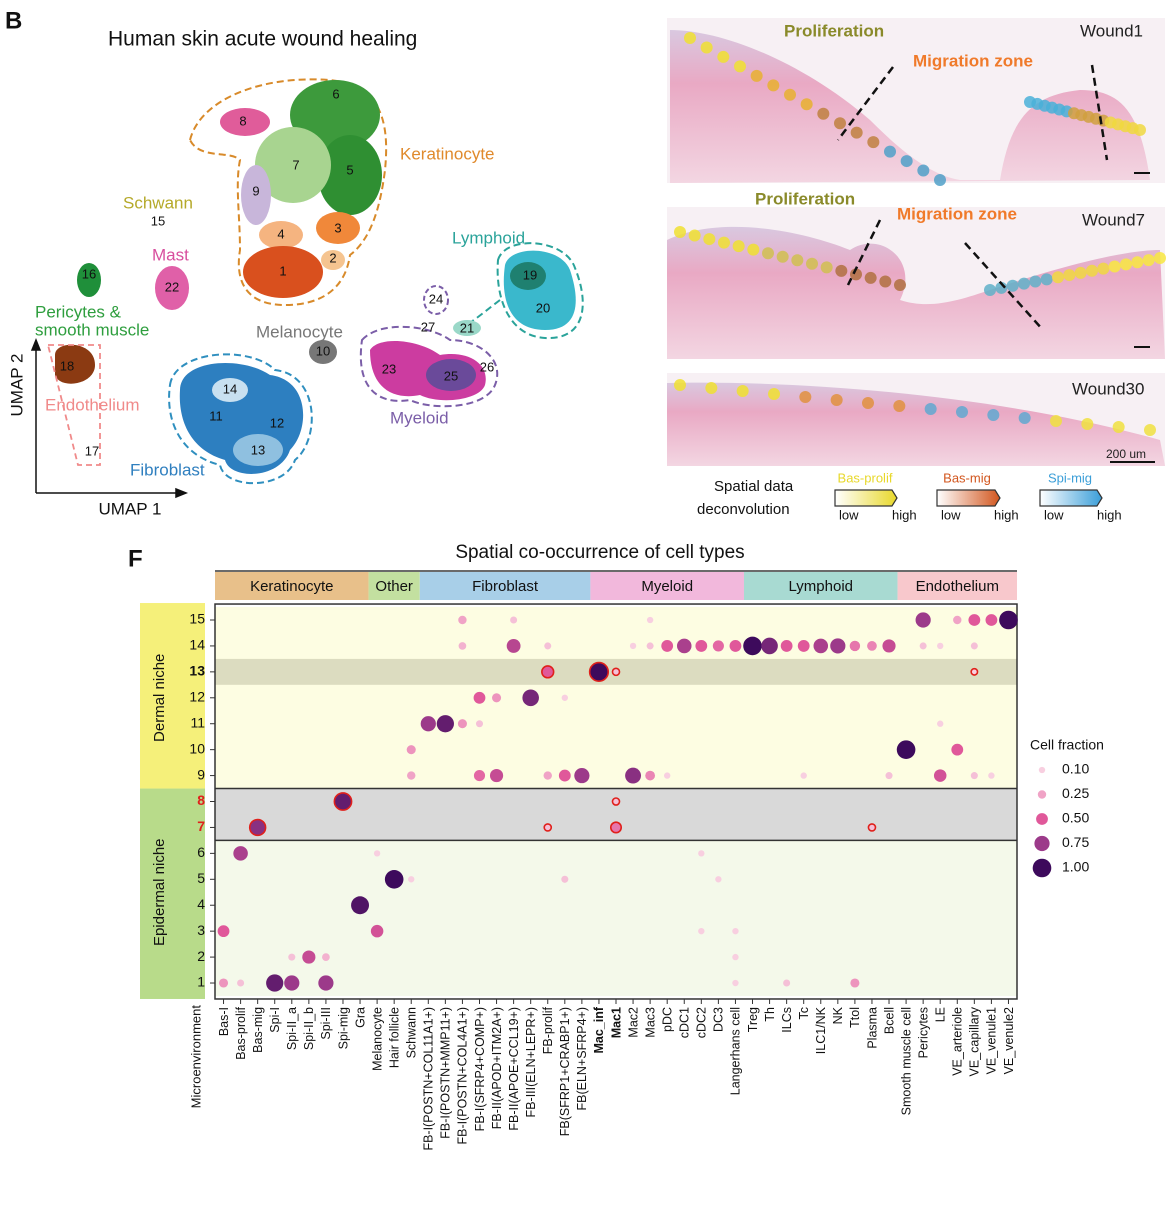  Describe the element at coordinates (1042, 794) in the screenshot. I see `legend-dot` at that location.